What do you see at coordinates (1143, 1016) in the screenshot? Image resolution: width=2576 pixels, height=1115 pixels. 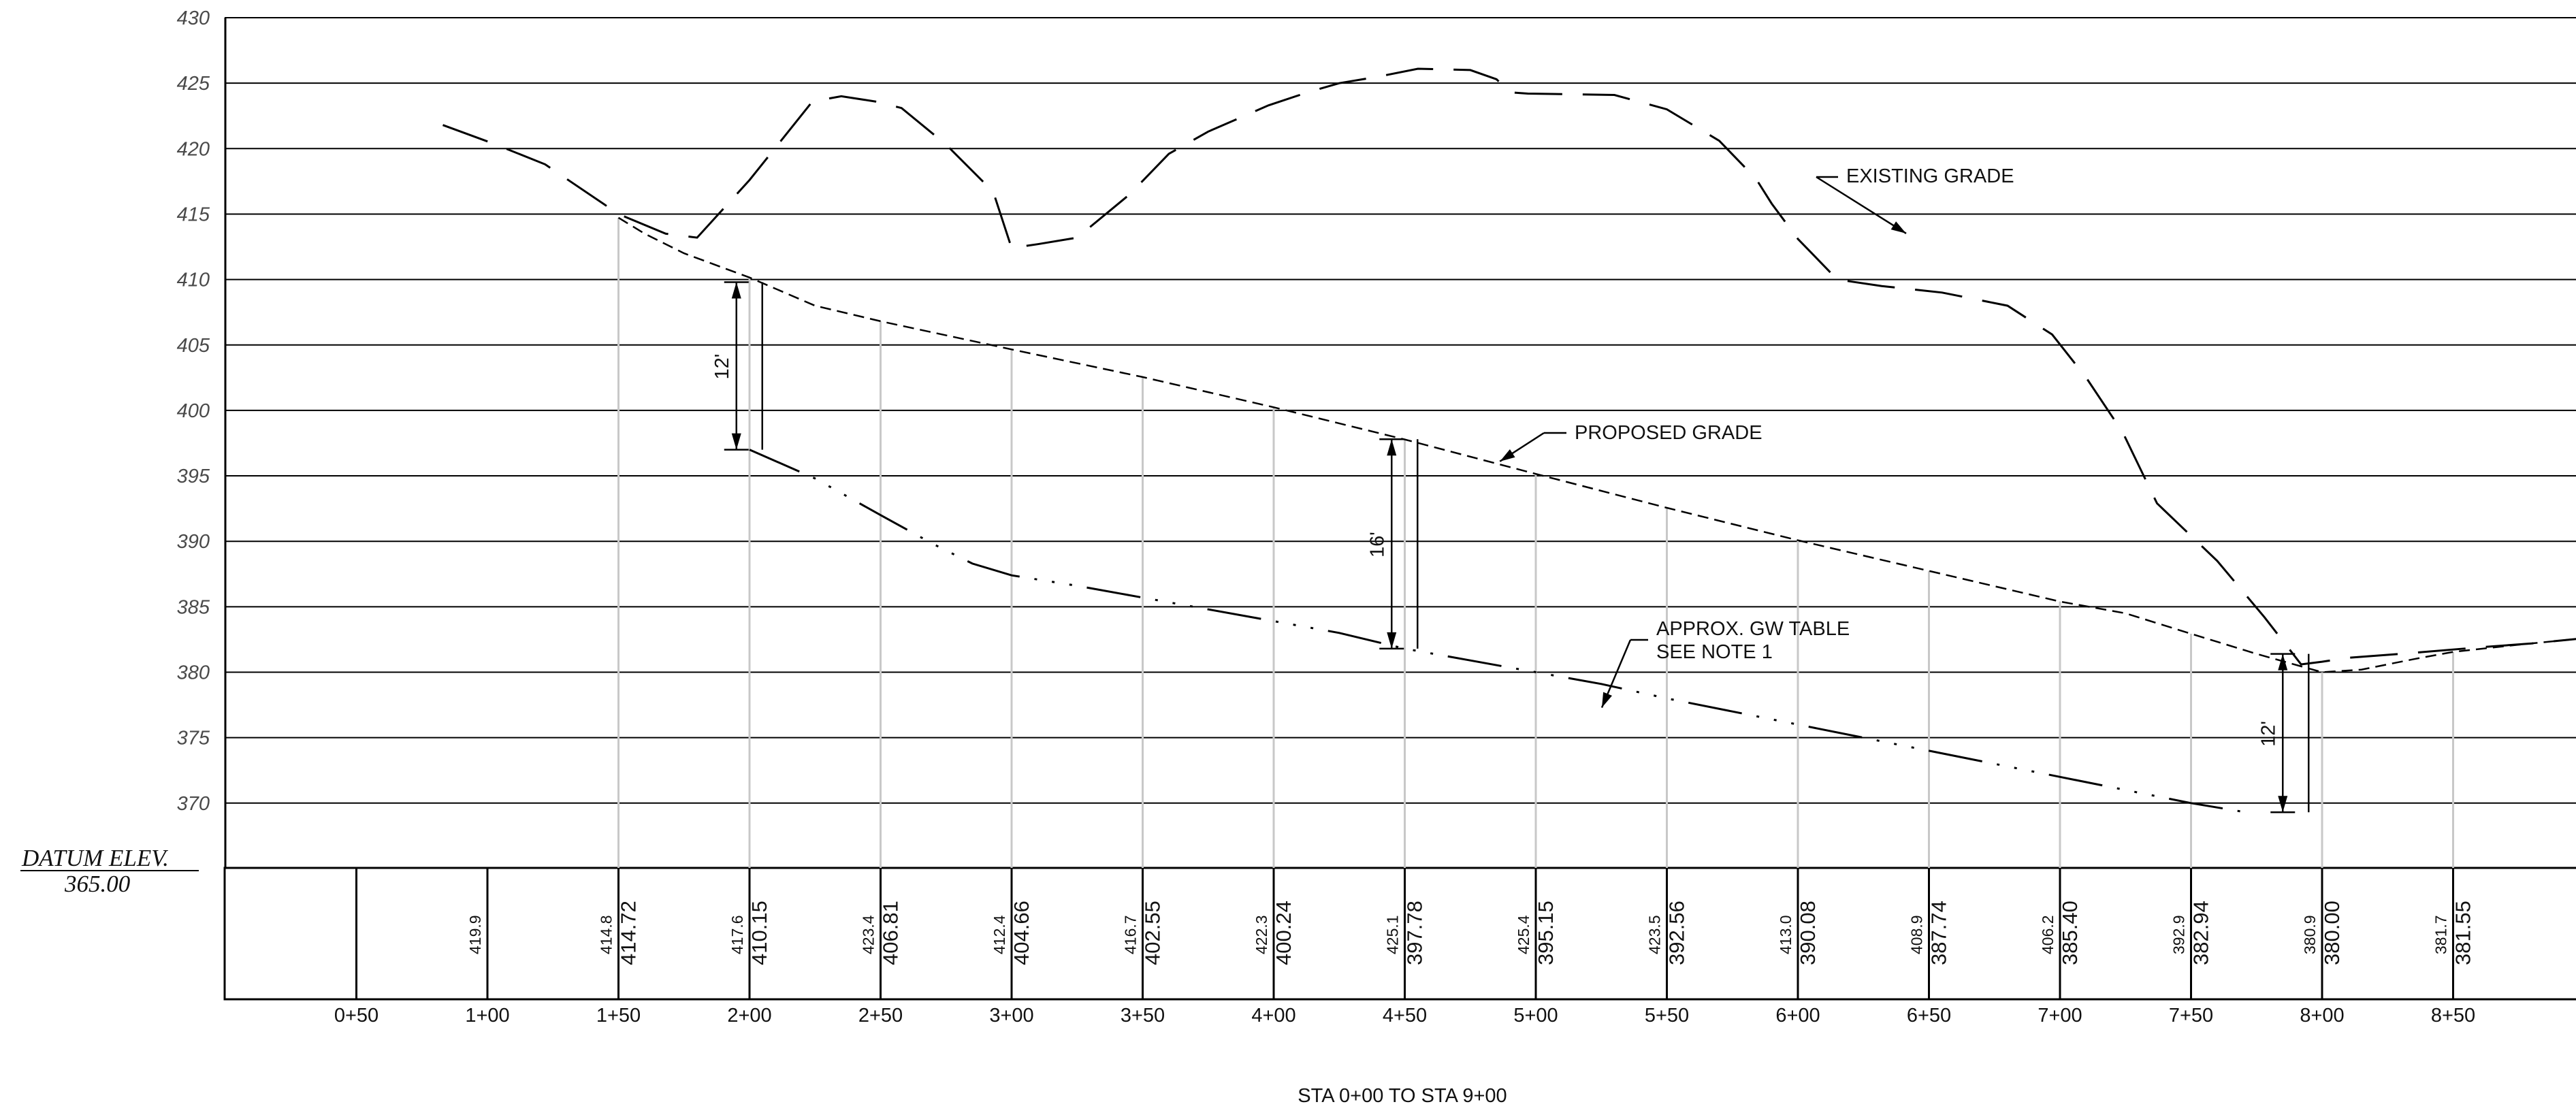 I see `x-tick-label-3+50: 3+50` at bounding box center [1143, 1016].